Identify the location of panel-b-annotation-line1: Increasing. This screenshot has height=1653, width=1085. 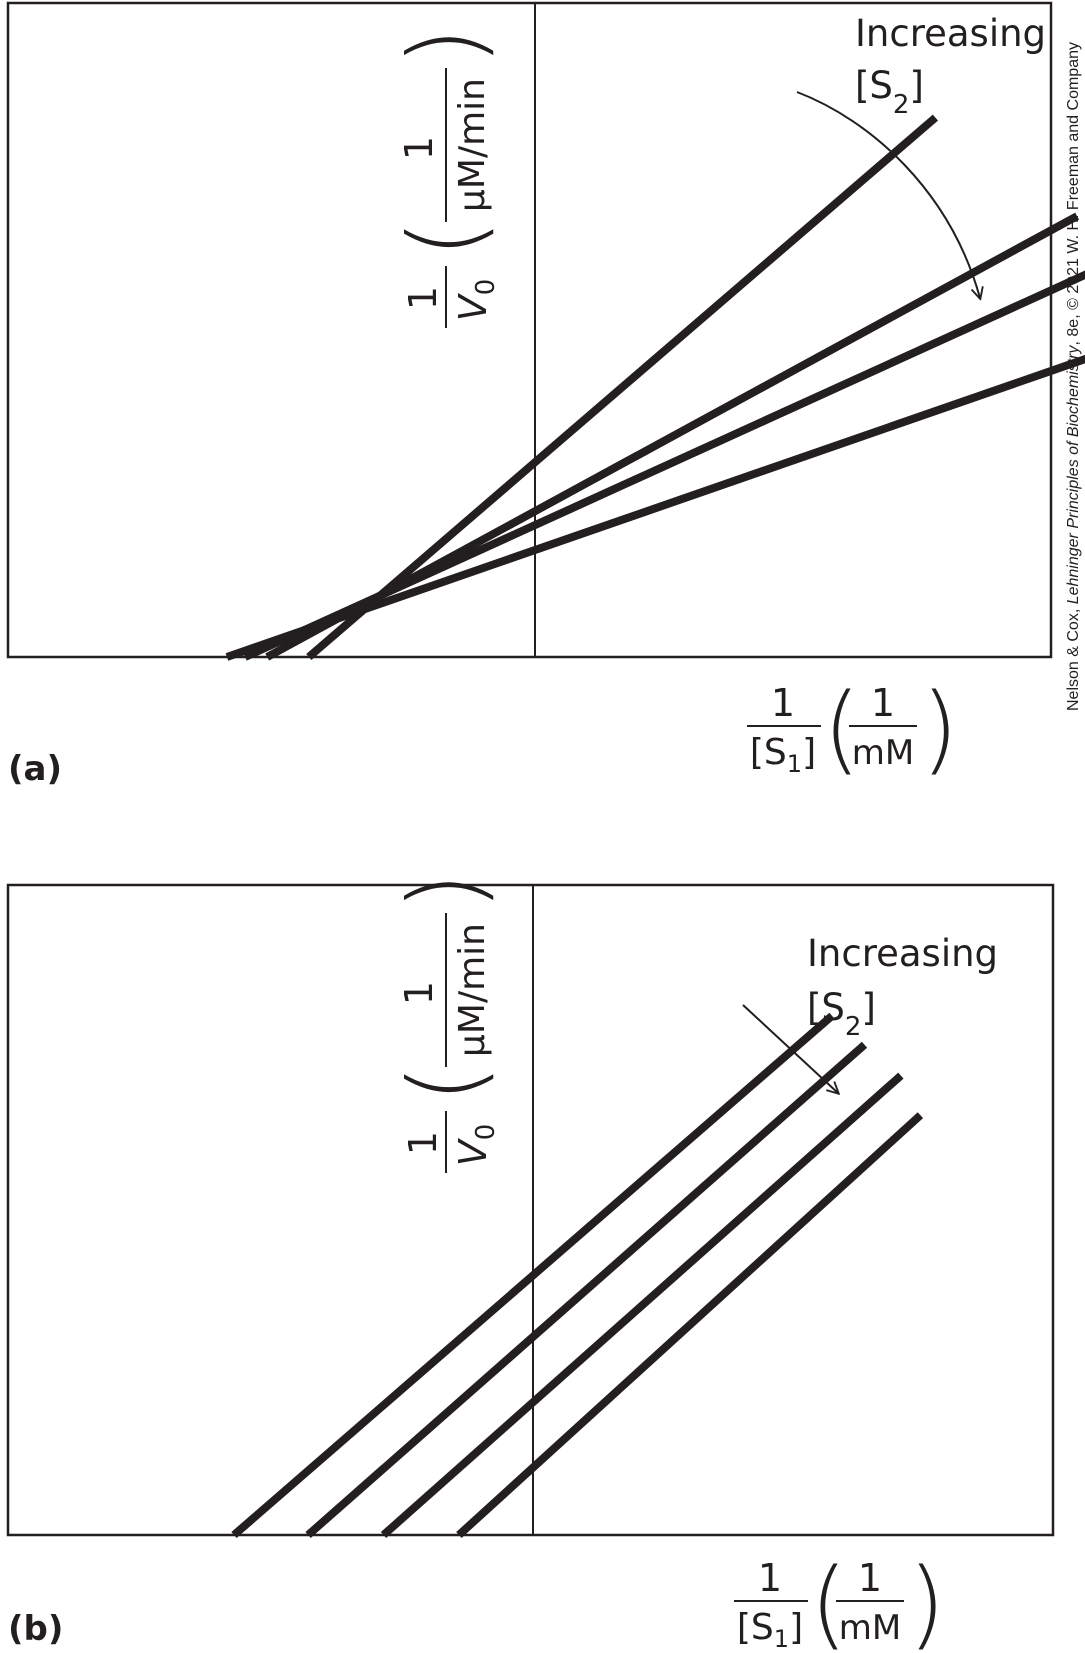
(902, 953).